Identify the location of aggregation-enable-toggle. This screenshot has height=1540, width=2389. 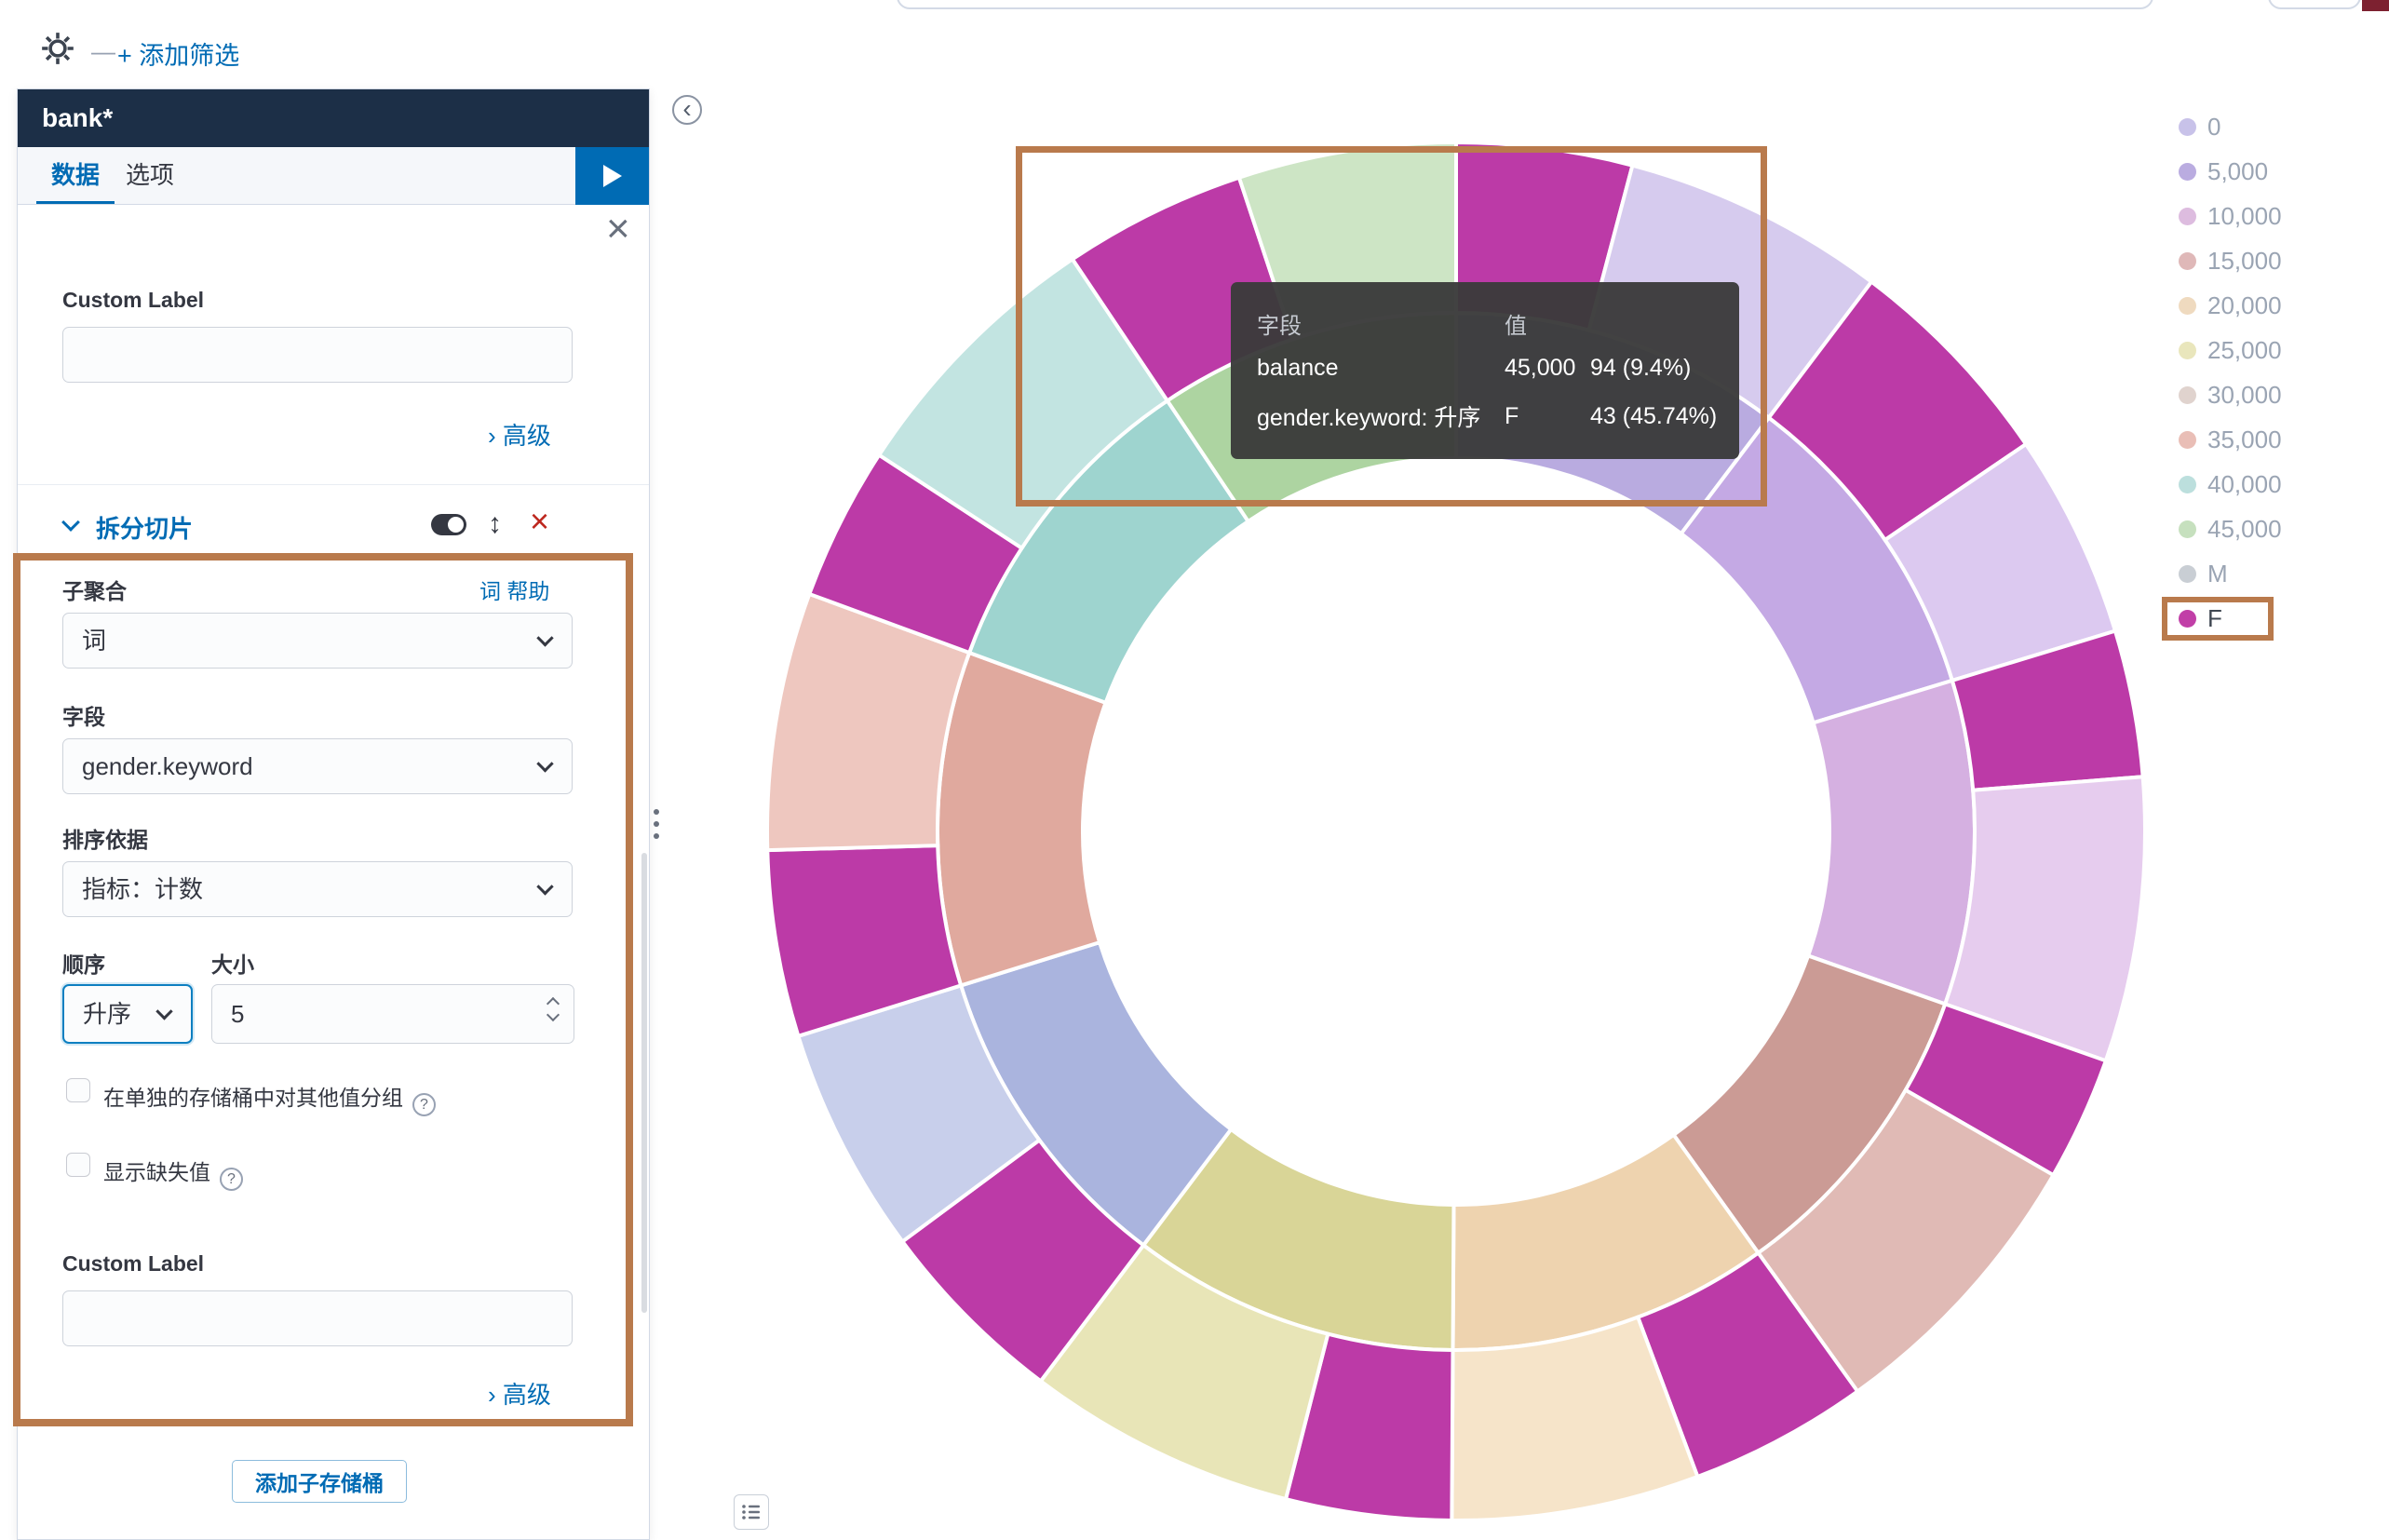
(448, 524).